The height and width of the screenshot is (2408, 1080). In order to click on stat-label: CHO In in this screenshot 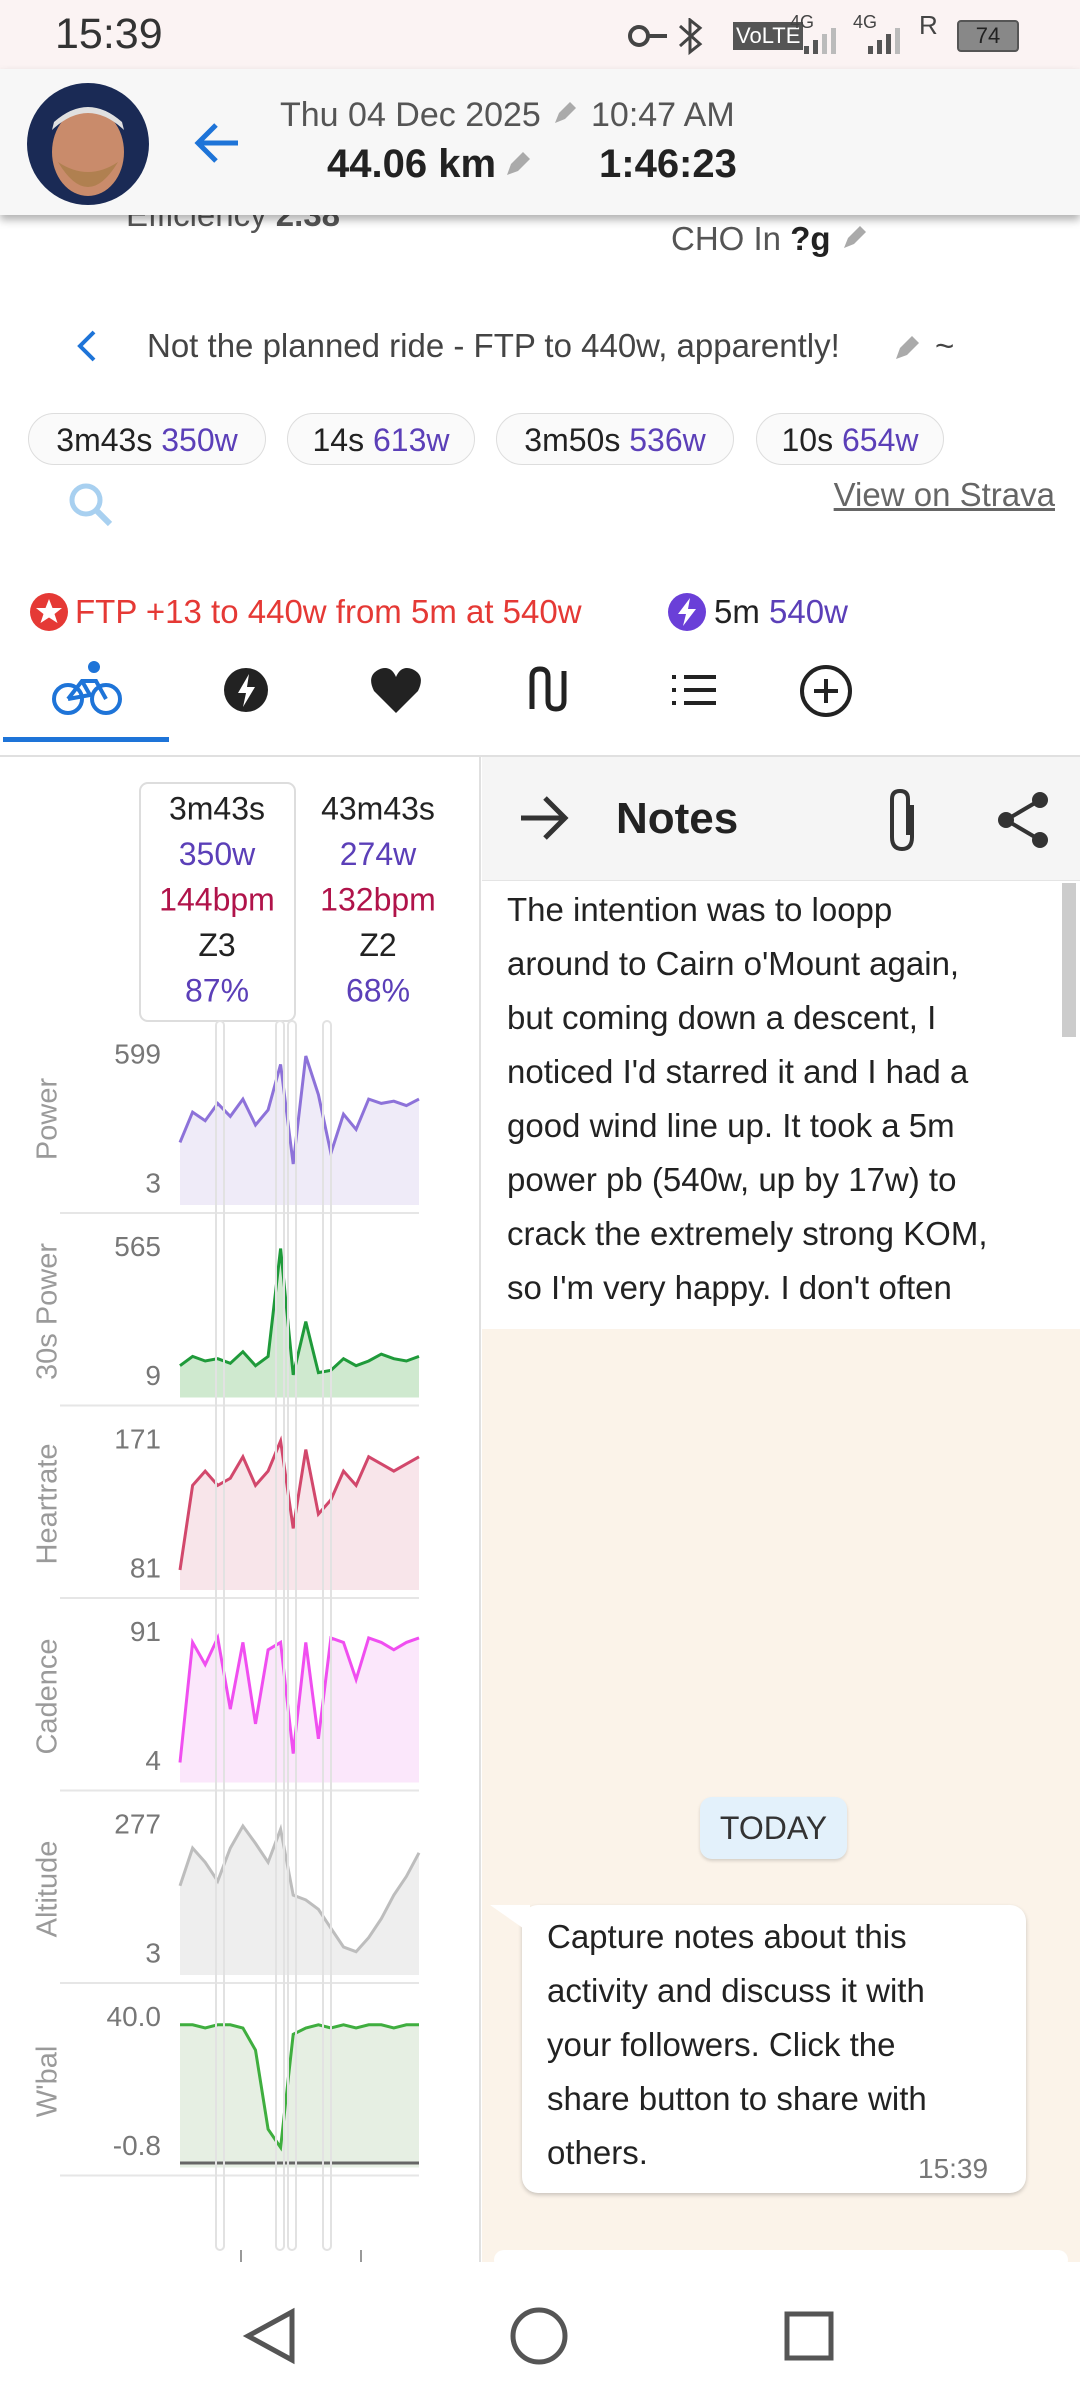, I will do `click(726, 238)`.